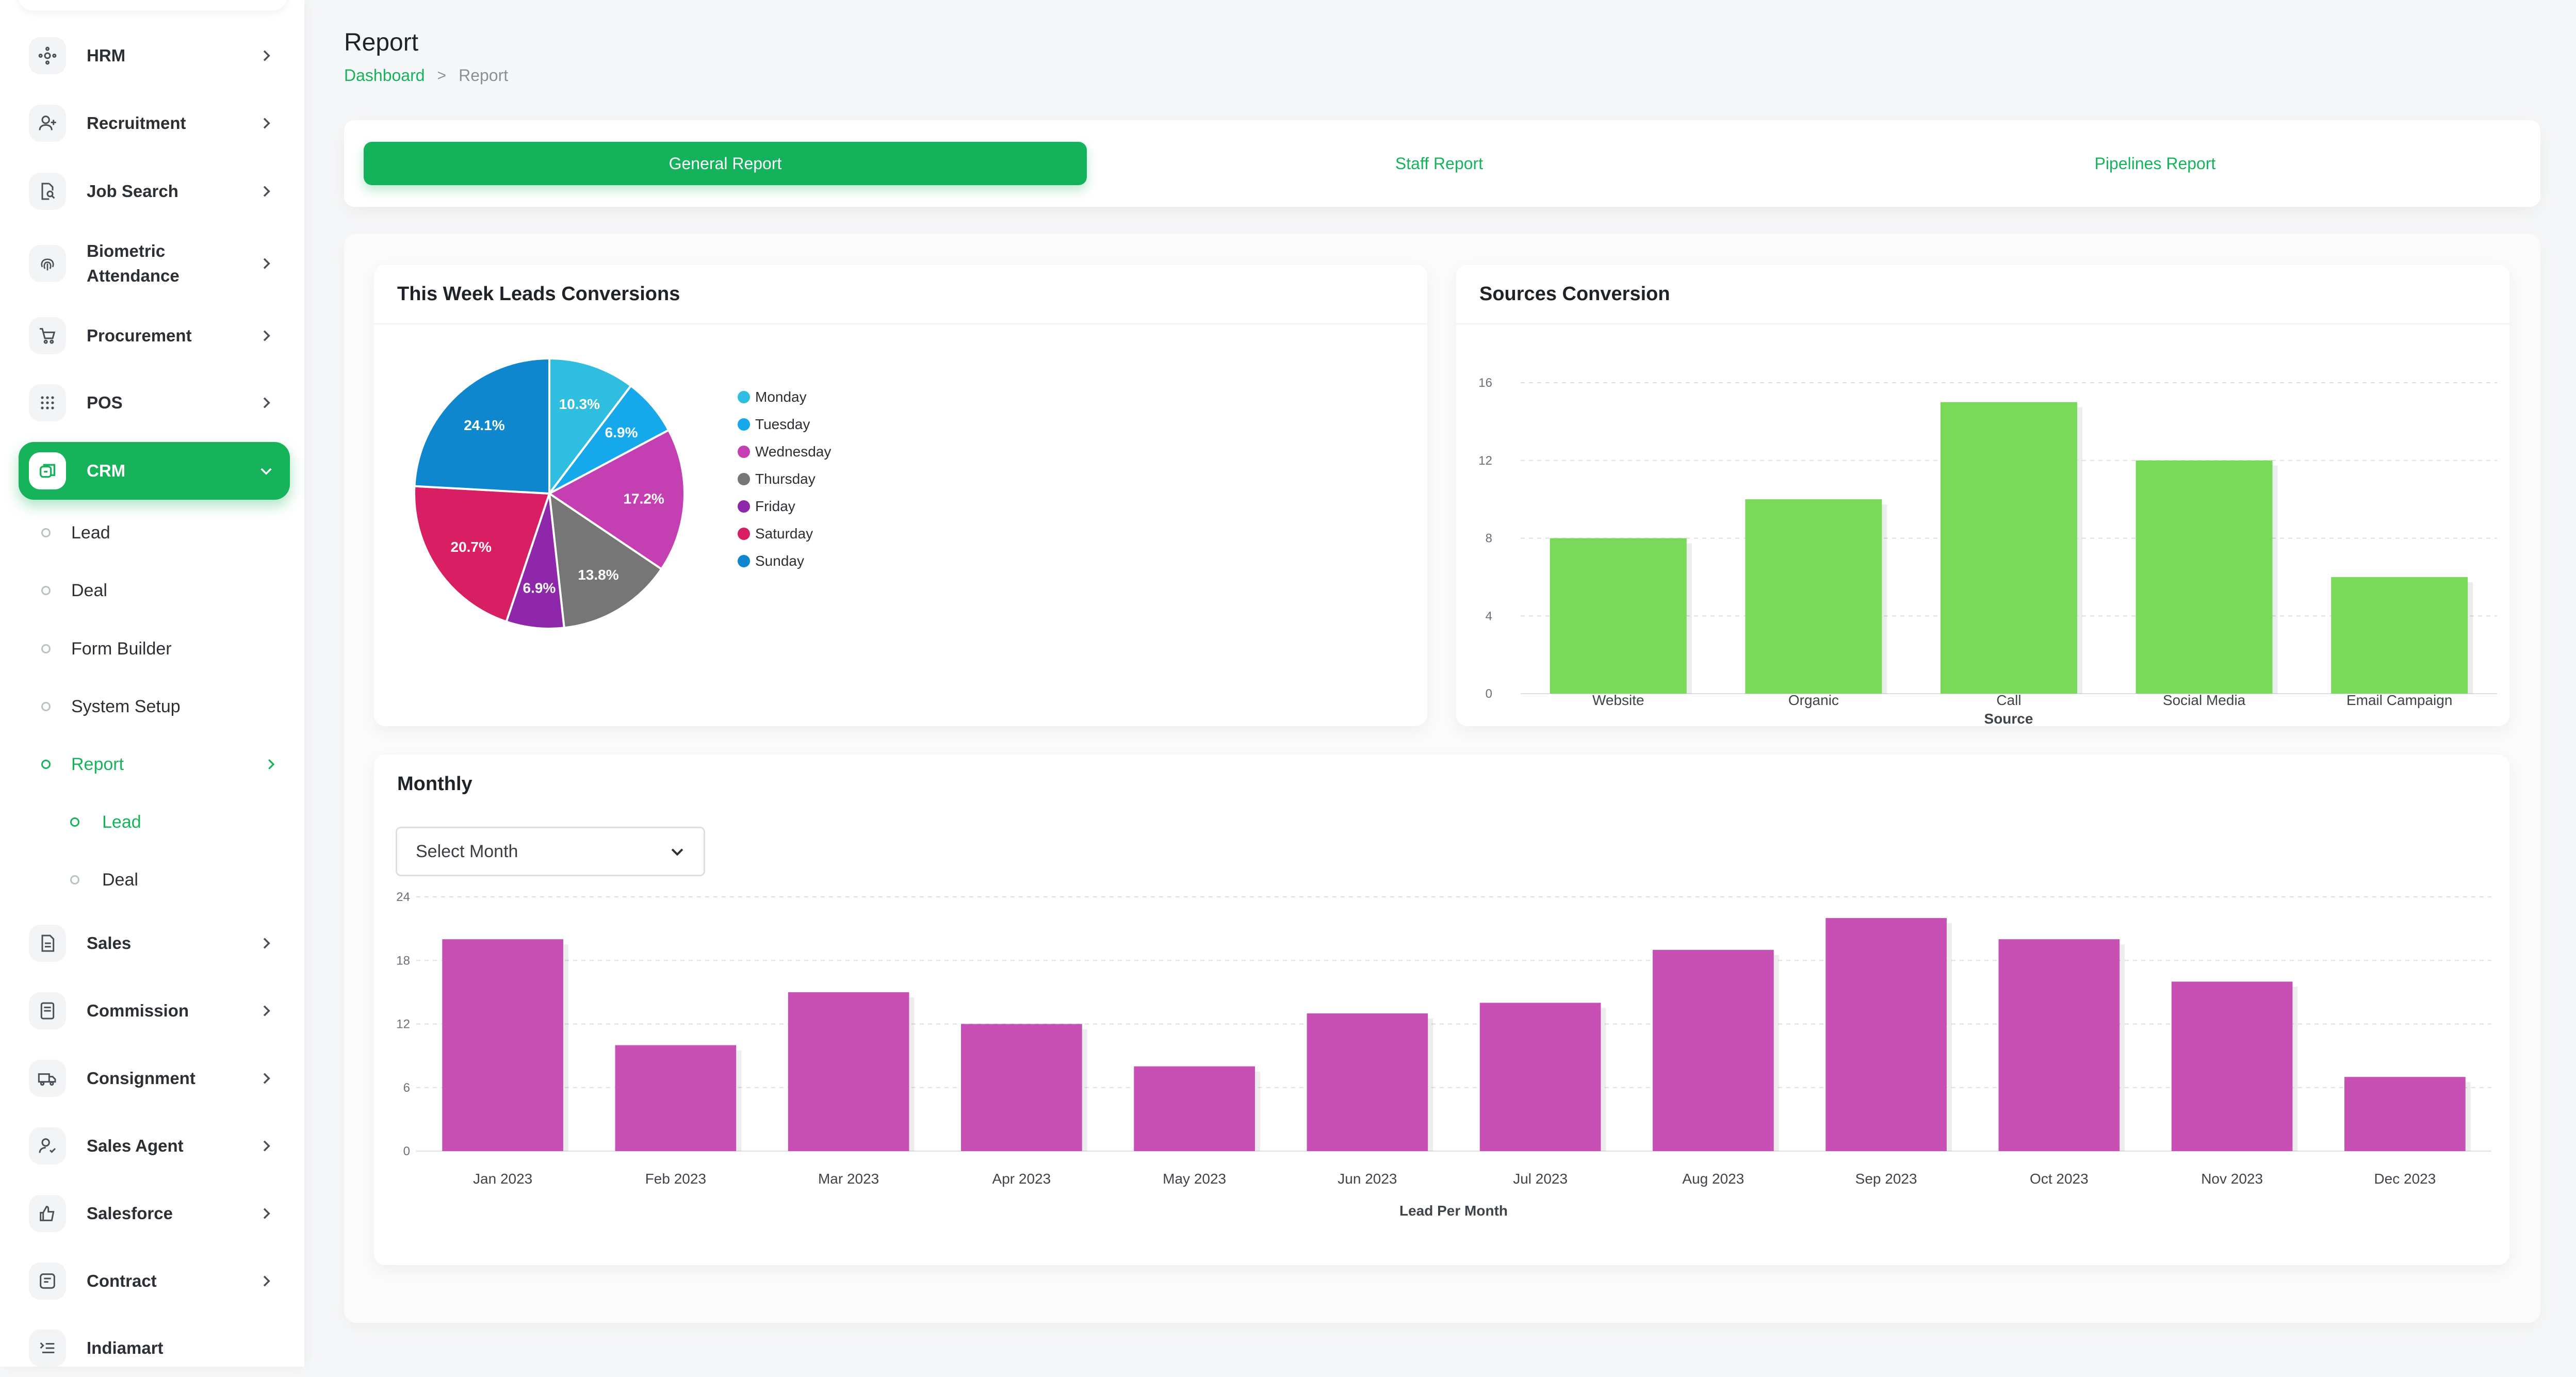 The image size is (2576, 1377). What do you see at coordinates (91, 533) in the screenshot?
I see `sub-item-label: Lead` at bounding box center [91, 533].